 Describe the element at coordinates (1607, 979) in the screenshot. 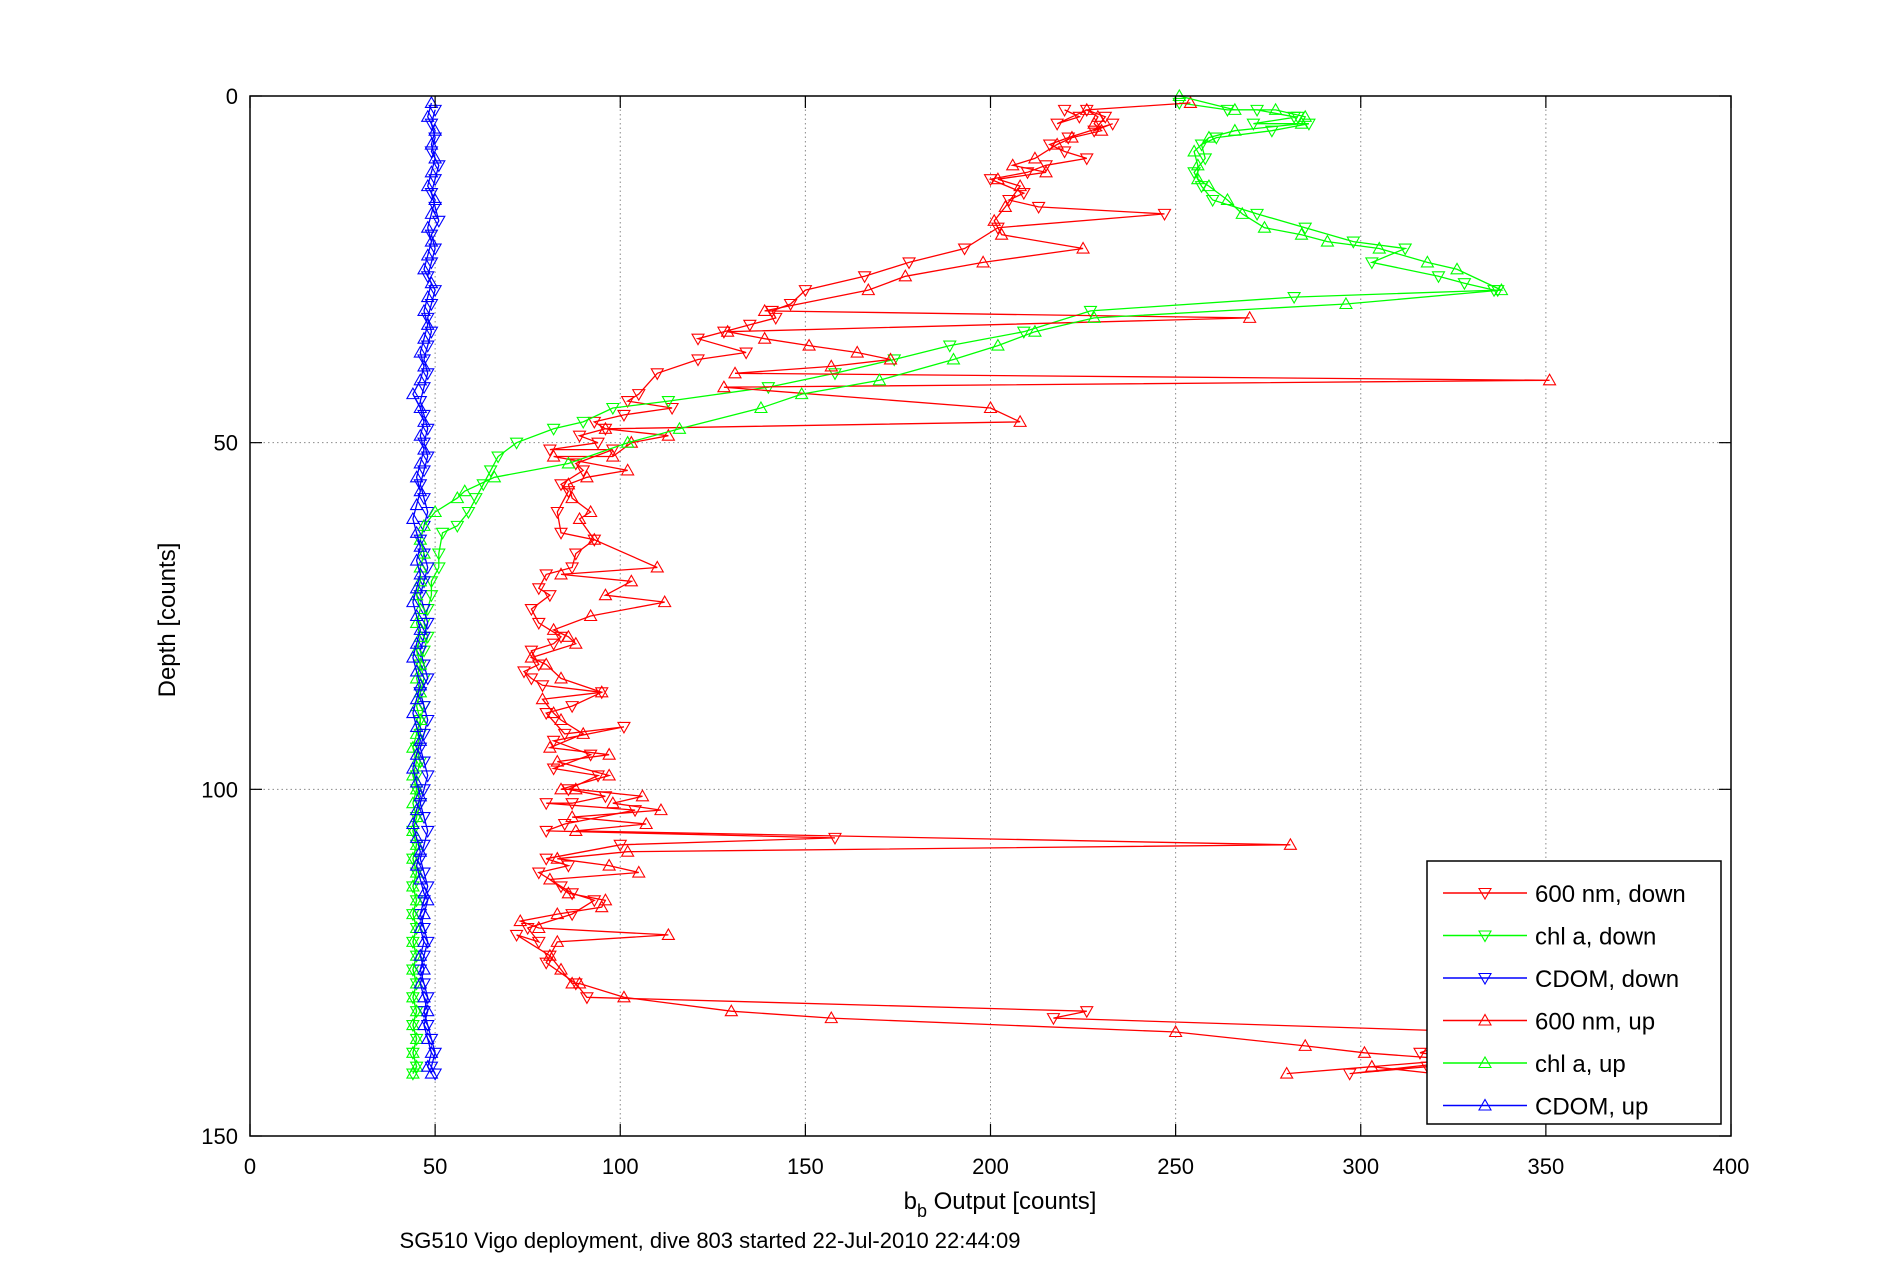

I see `legend-label: CDOM, down` at that location.